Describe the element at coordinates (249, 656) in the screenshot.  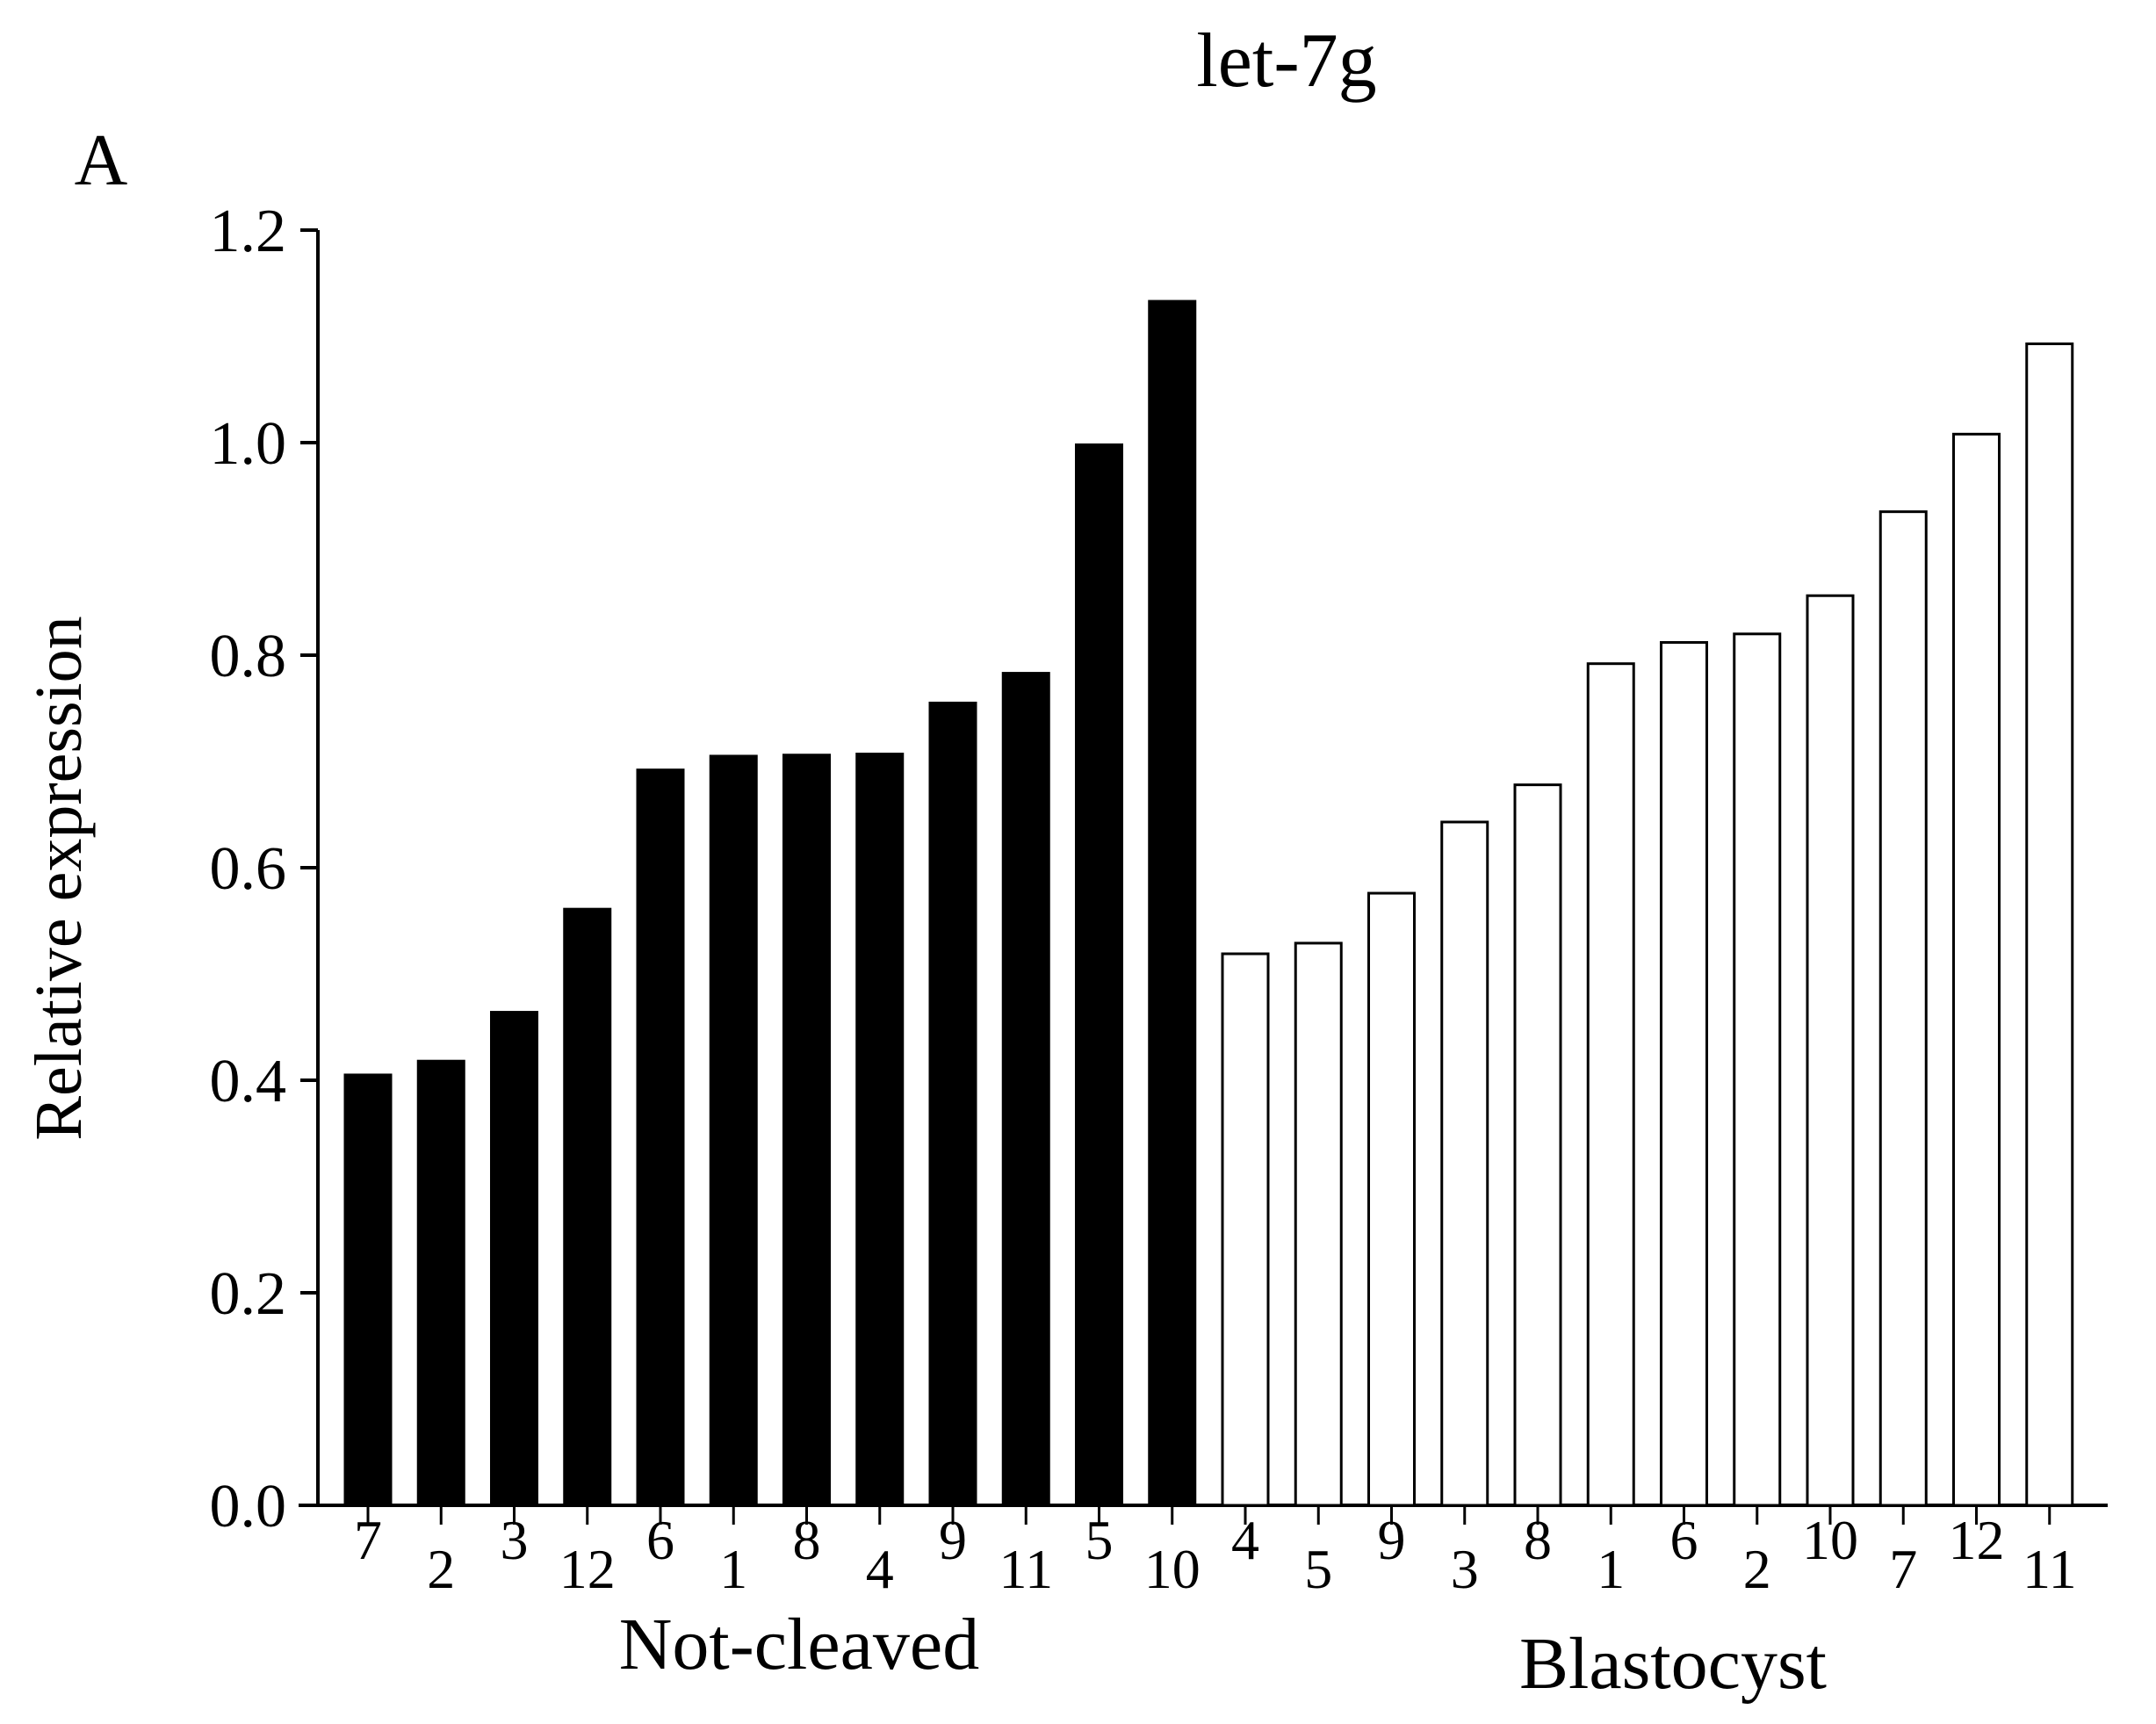
I see `y-tick-label: 0.8` at that location.